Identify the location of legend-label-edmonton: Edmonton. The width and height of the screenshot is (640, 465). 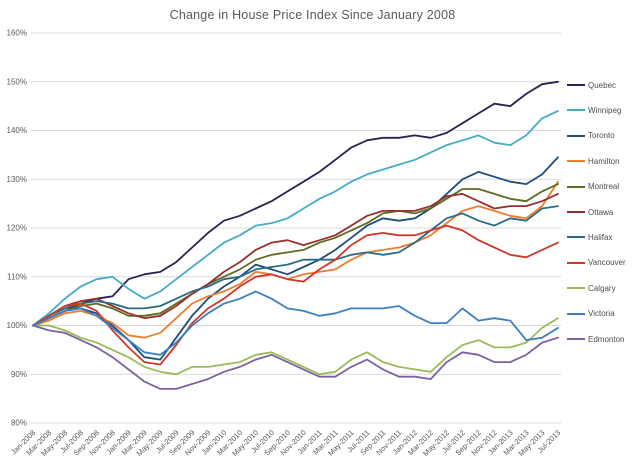
(606, 339).